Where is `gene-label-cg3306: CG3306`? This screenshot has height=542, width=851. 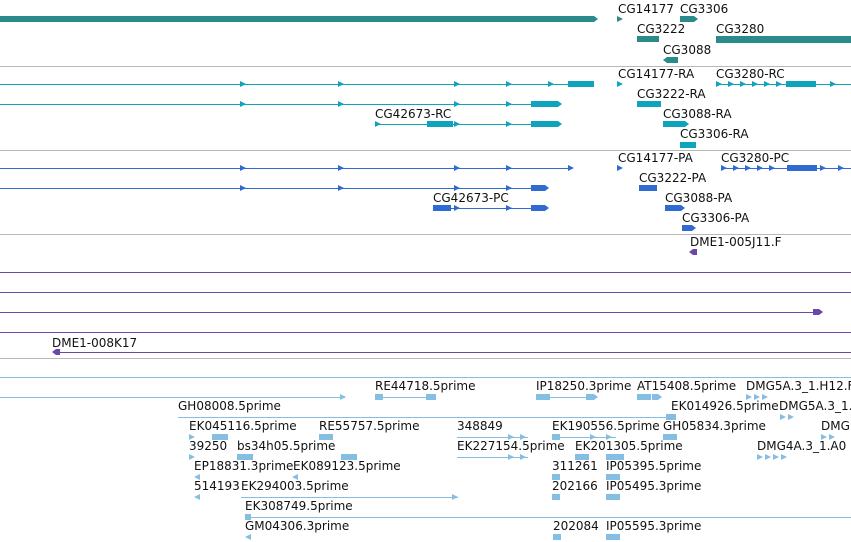 gene-label-cg3306: CG3306 is located at coordinates (704, 9).